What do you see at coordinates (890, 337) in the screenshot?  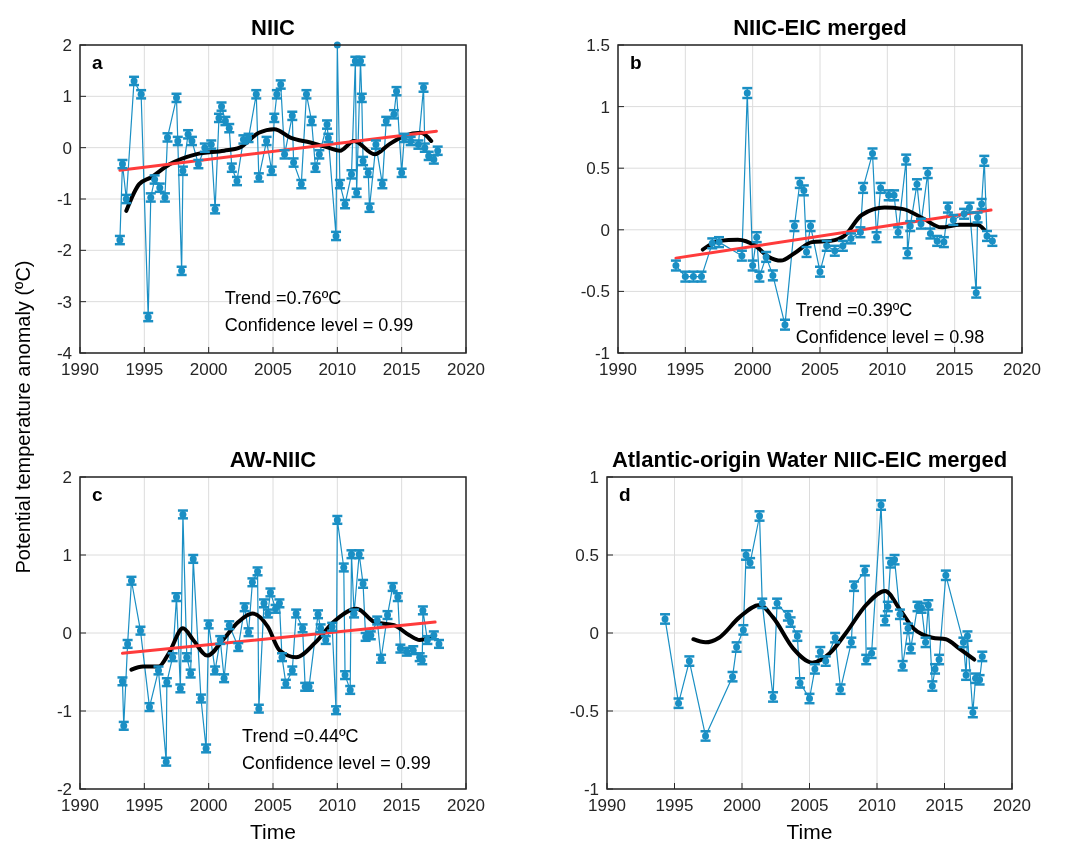 I see `annotation: Confidence level = 0.98` at bounding box center [890, 337].